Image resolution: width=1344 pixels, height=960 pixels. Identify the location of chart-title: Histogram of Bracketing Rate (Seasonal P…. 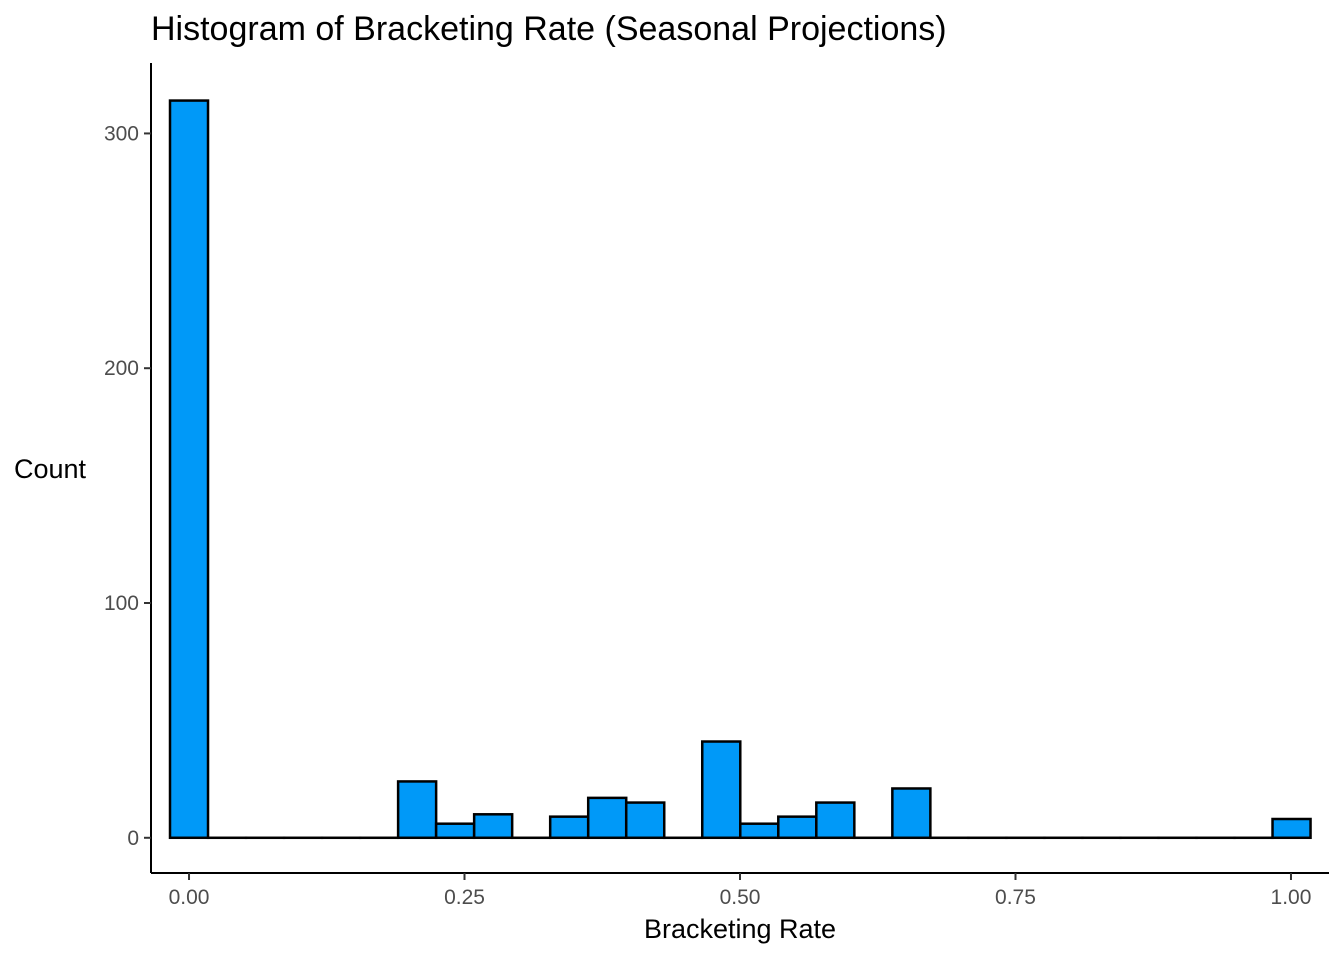
(549, 29).